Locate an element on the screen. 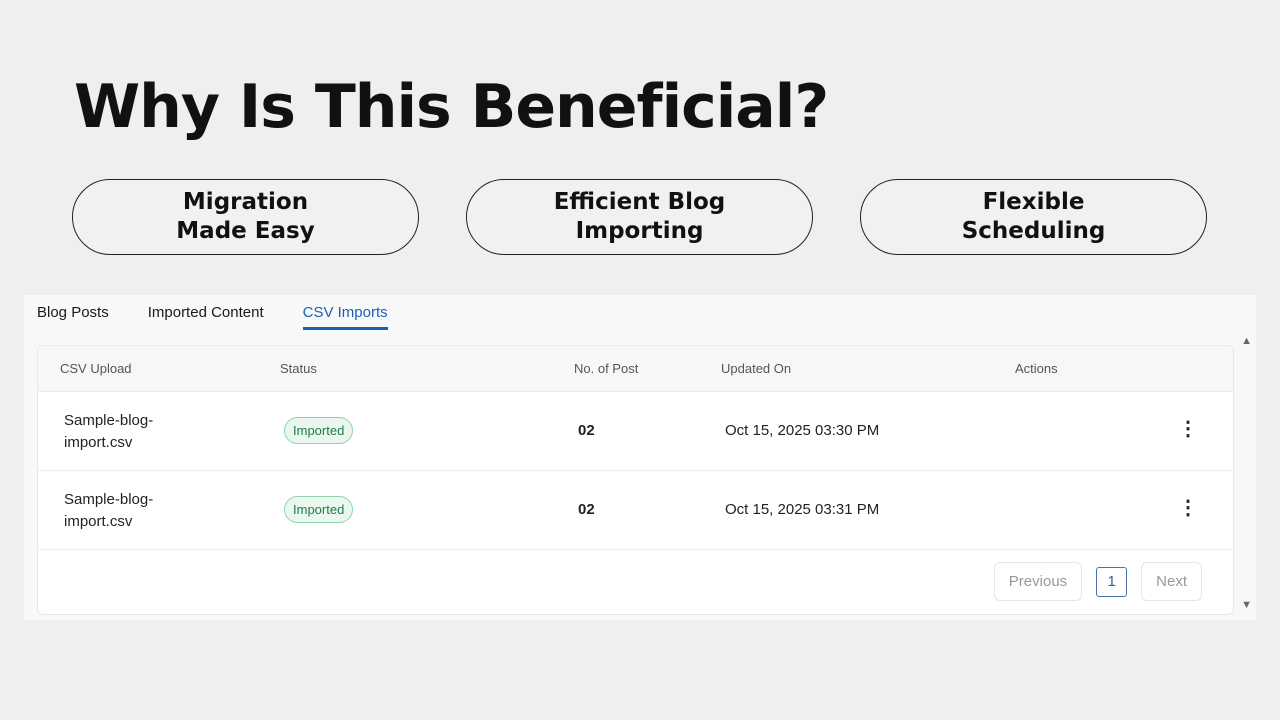 Image resolution: width=1280 pixels, height=720 pixels. col-updated: Updated On is located at coordinates (756, 368).